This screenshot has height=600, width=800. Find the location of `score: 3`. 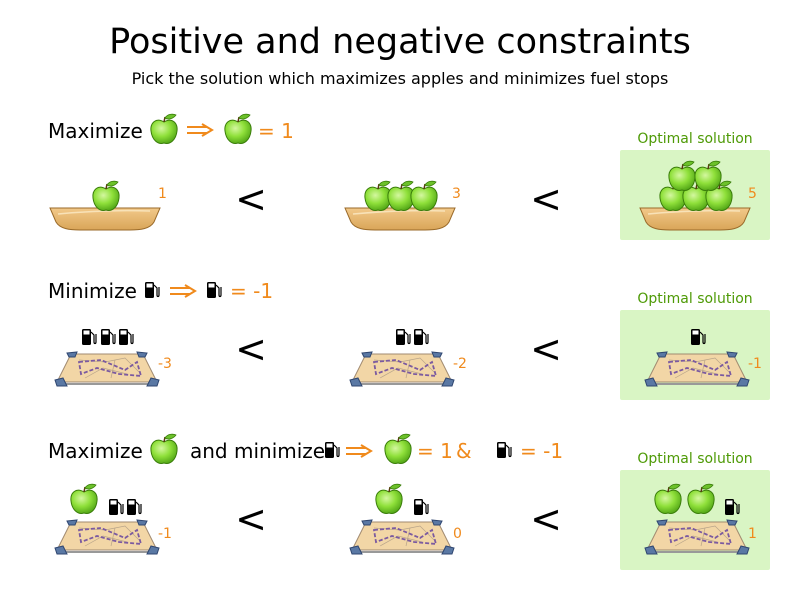

score: 3 is located at coordinates (456, 194).